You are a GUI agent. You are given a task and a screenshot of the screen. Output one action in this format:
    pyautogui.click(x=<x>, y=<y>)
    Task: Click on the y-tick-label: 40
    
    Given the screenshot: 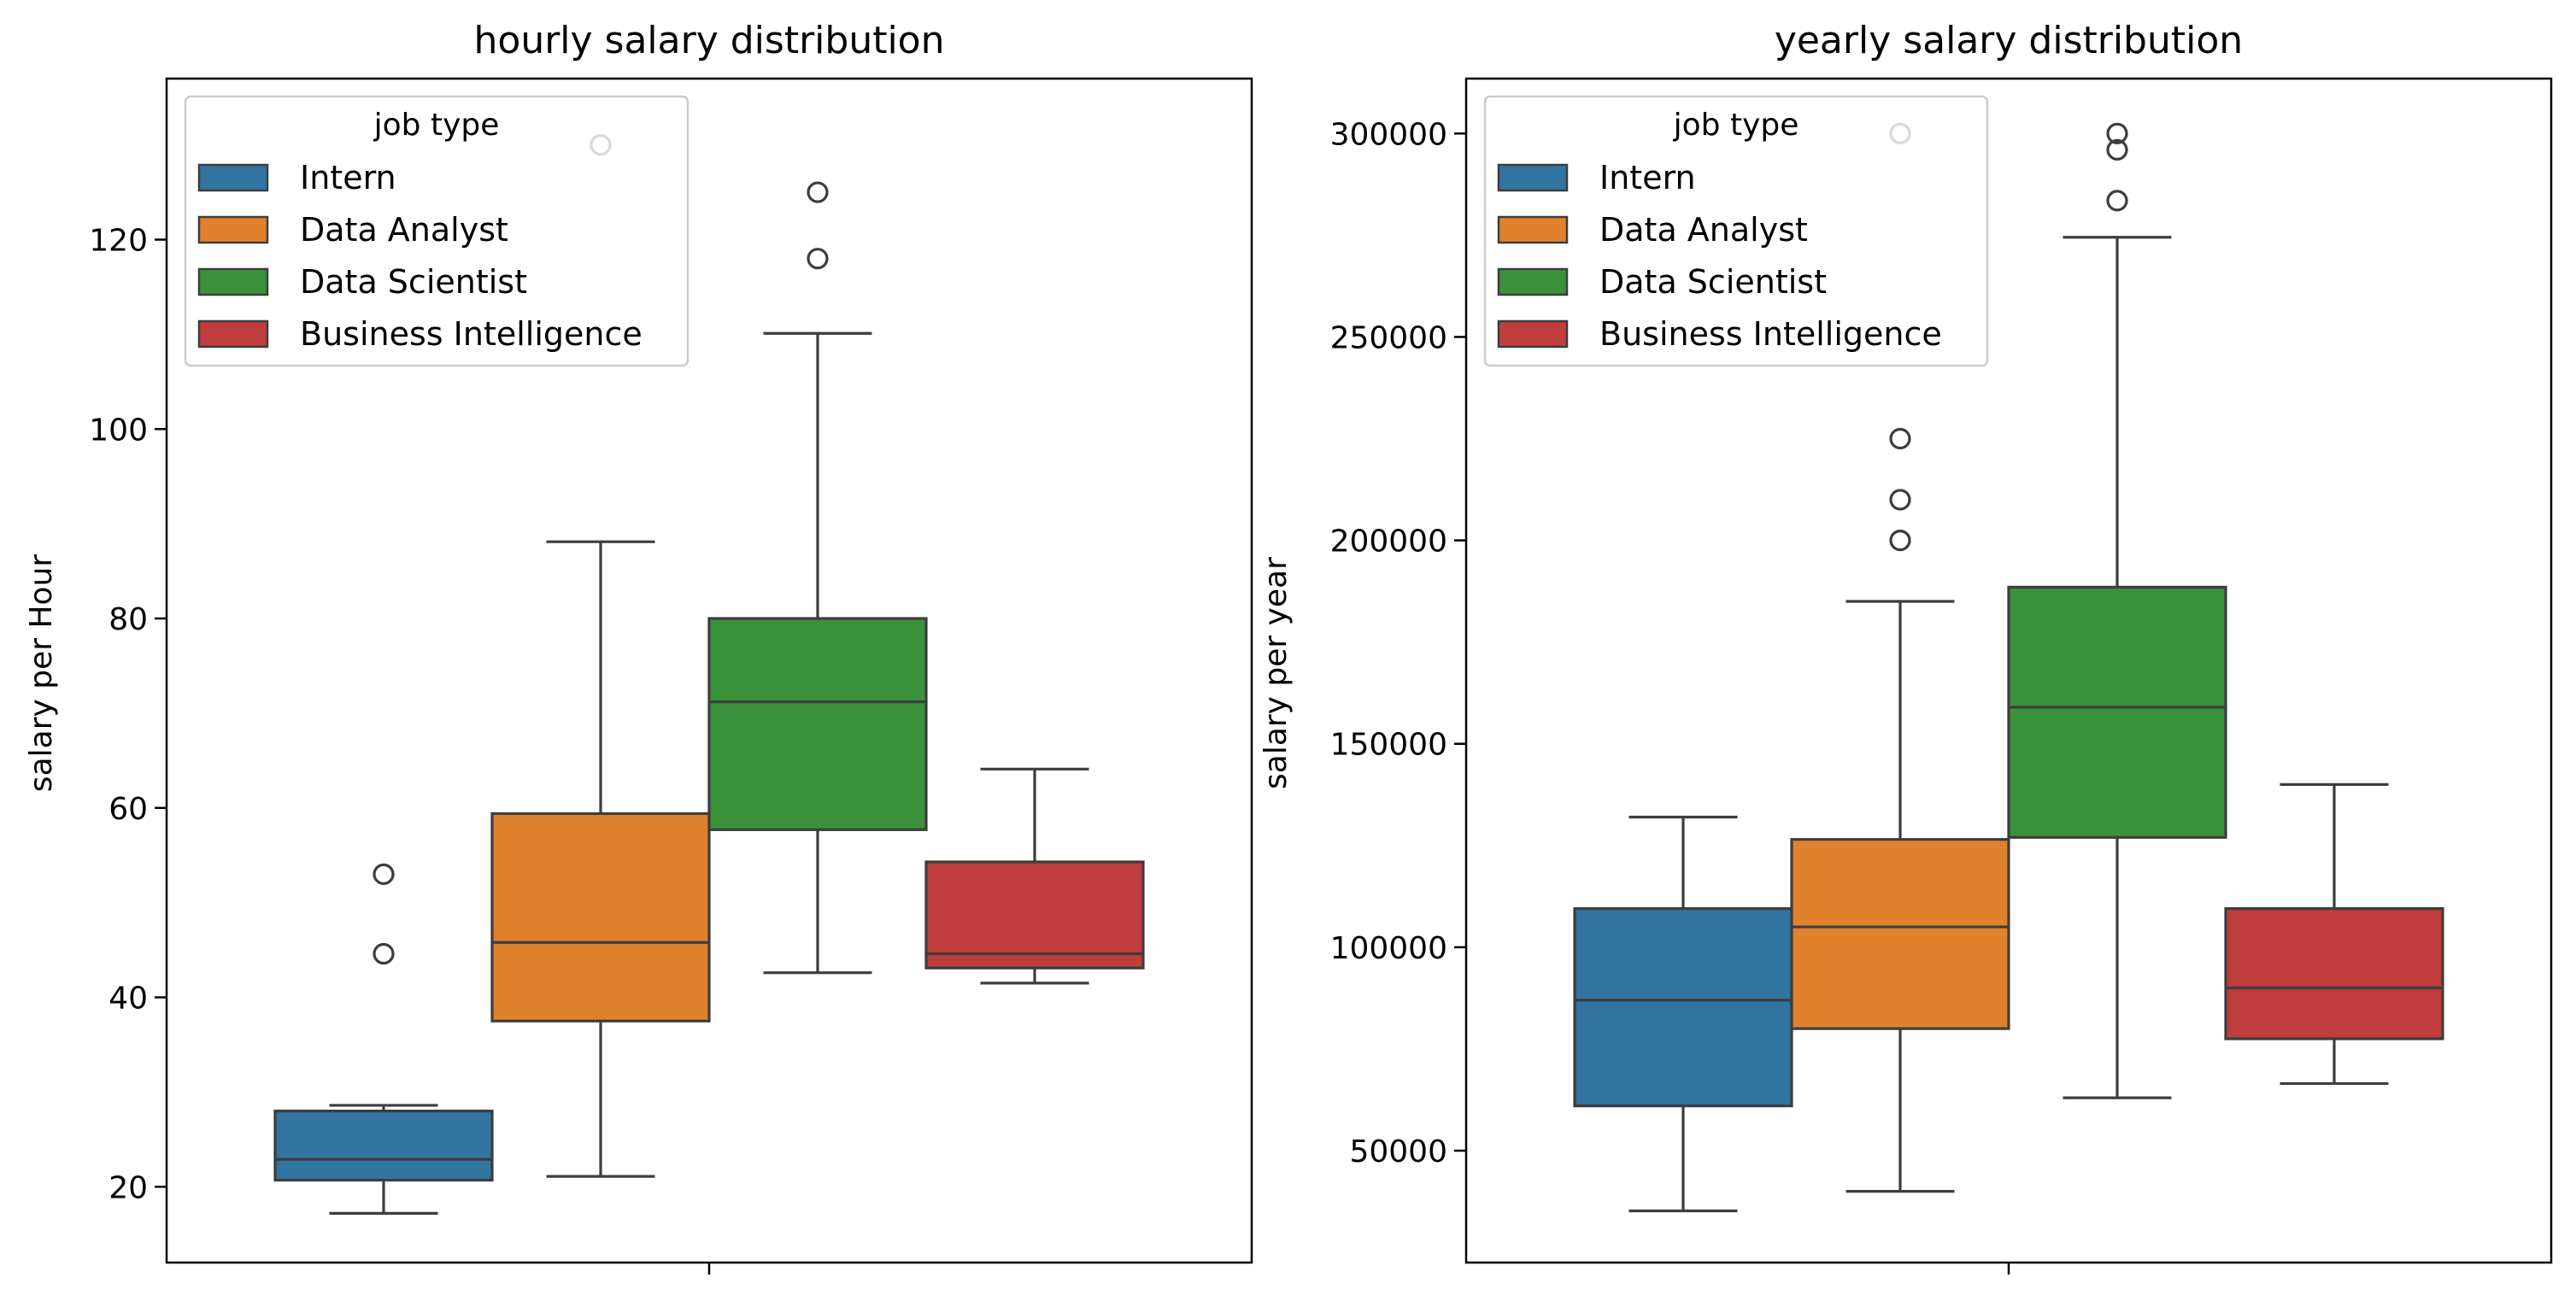 What is the action you would take?
    pyautogui.click(x=128, y=1000)
    